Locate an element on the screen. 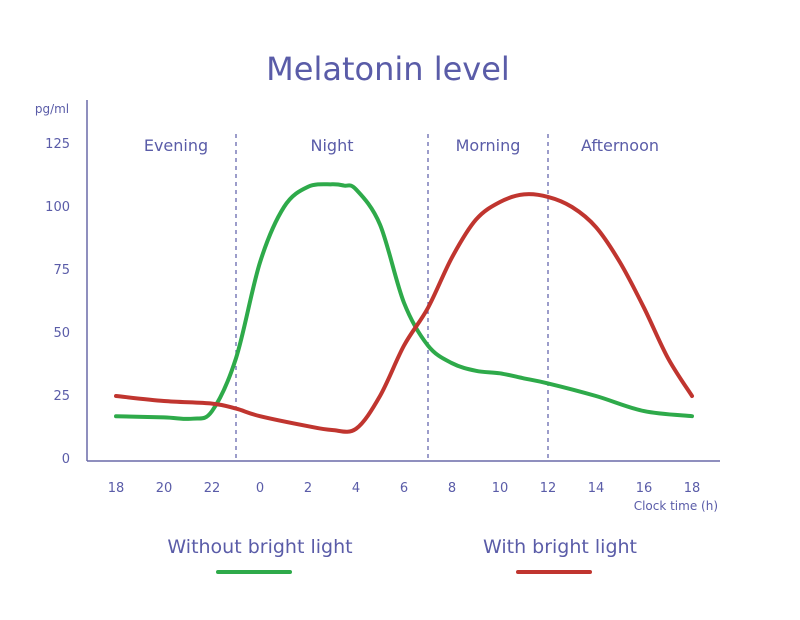 The image size is (800, 620). y-tick-label: 100 is located at coordinates (57, 207).